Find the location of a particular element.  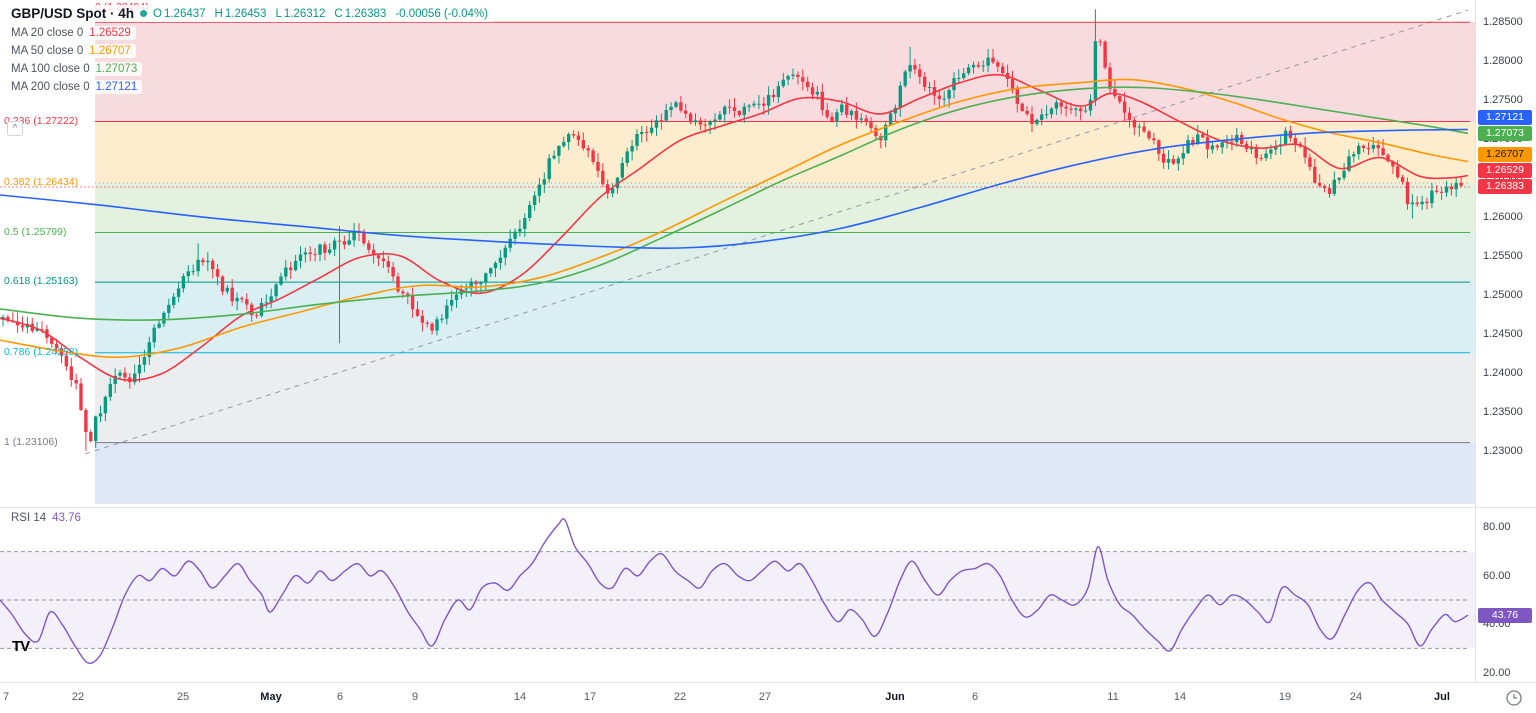

pane-divider is located at coordinates (768, 507).